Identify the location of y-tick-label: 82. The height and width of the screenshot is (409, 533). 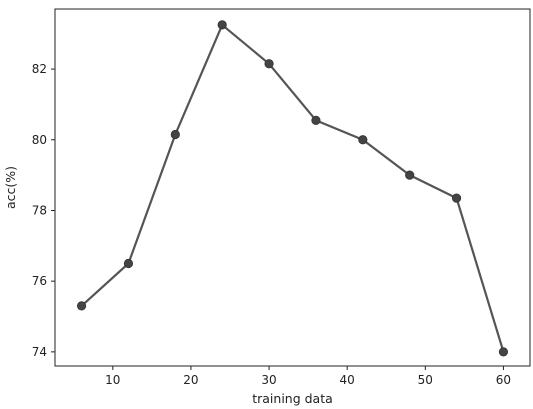
(39, 69).